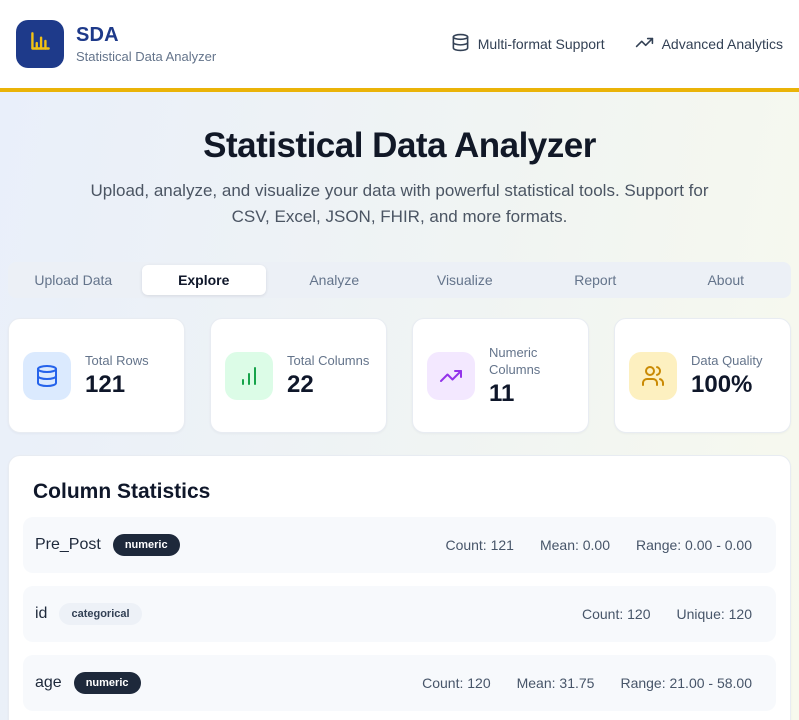  What do you see at coordinates (100, 614) in the screenshot?
I see `type-badge: categorical` at bounding box center [100, 614].